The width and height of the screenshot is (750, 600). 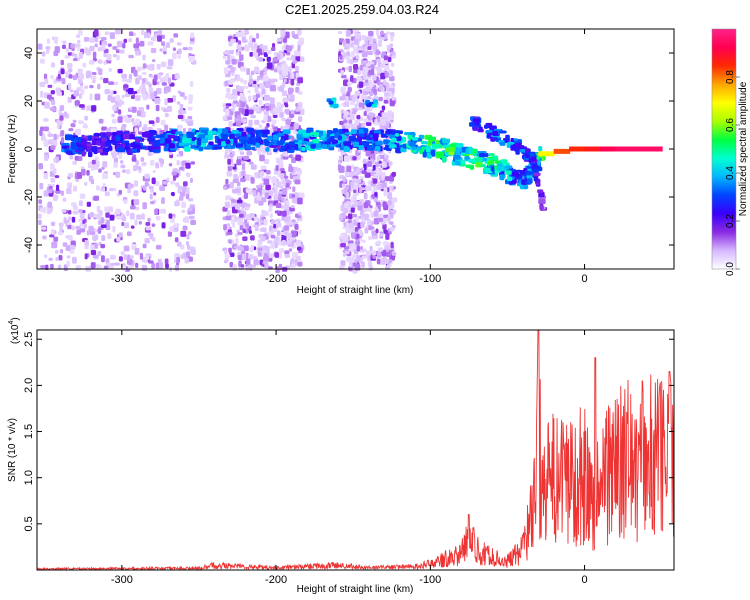 I want to click on snr-scale-note: (x104), so click(x=14, y=330).